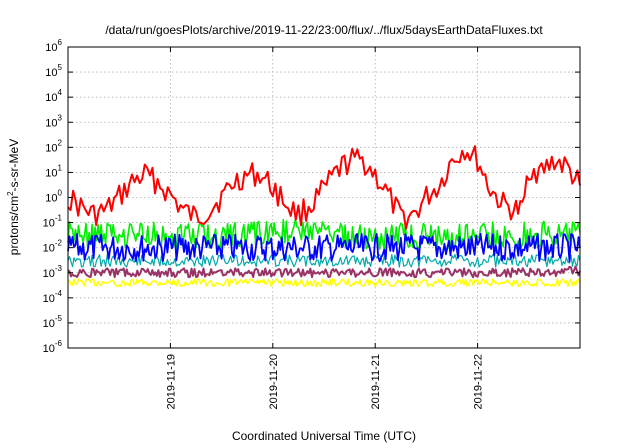 The width and height of the screenshot is (640, 448). Describe the element at coordinates (53, 71) in the screenshot. I see `y-tick-label: 10⁵` at that location.